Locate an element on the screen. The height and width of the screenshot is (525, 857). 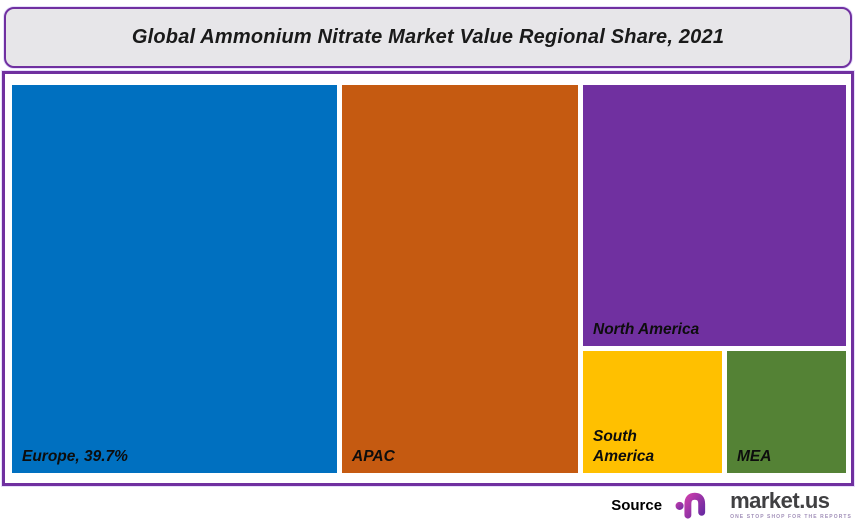
marketus-brand-block: market.us ONE STOP SHOP FOR THE REPORTS is located at coordinates (791, 504).